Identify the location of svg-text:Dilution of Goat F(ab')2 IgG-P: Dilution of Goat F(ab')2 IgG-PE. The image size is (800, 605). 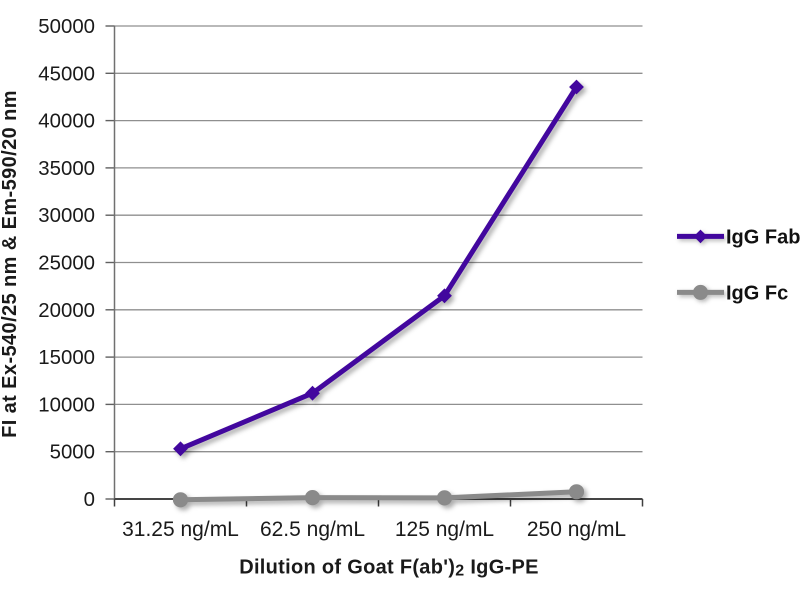
(389, 568).